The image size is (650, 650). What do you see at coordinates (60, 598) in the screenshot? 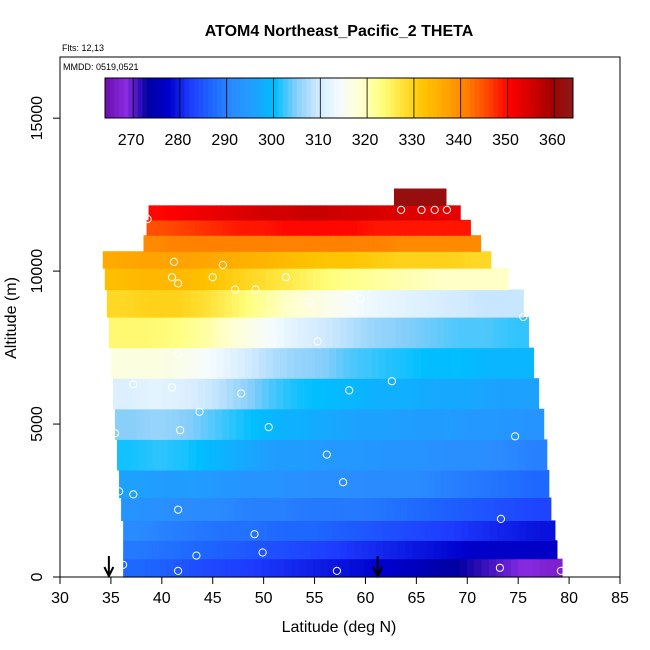
I see `x-tick-label: 30` at bounding box center [60, 598].